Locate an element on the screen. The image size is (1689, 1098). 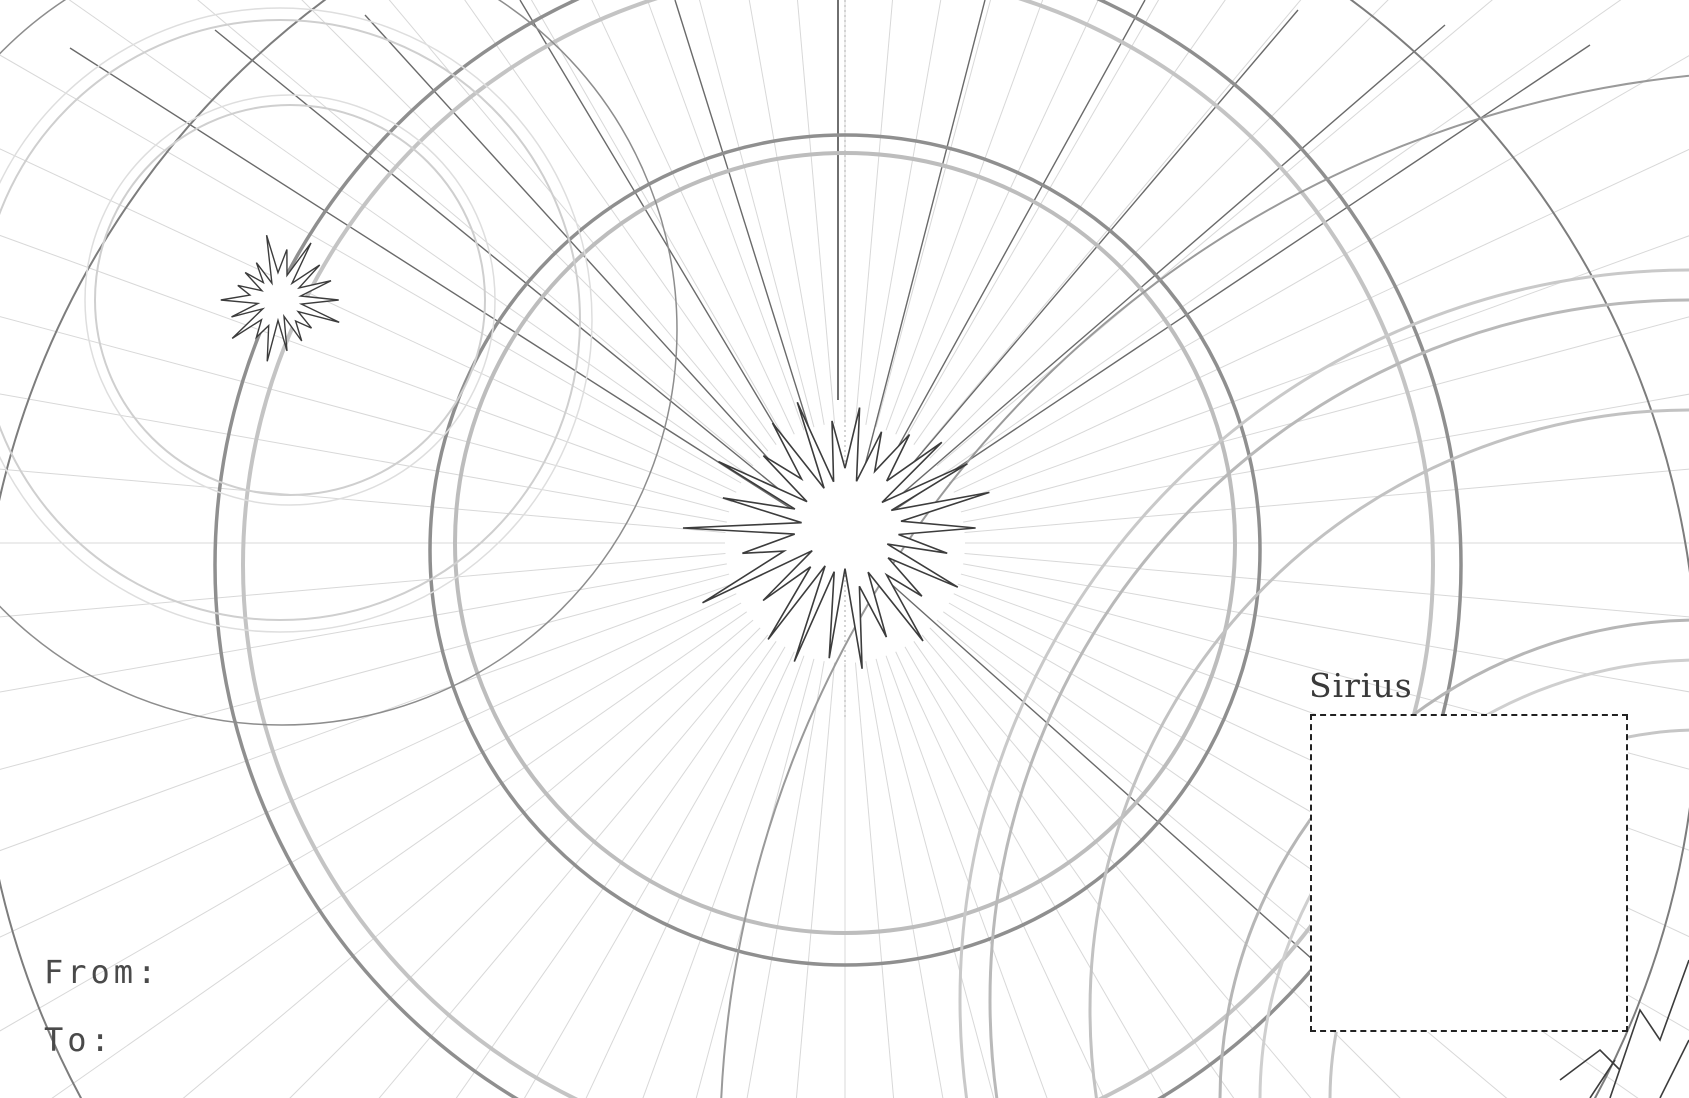
main-star-burst is located at coordinates (836, 535).